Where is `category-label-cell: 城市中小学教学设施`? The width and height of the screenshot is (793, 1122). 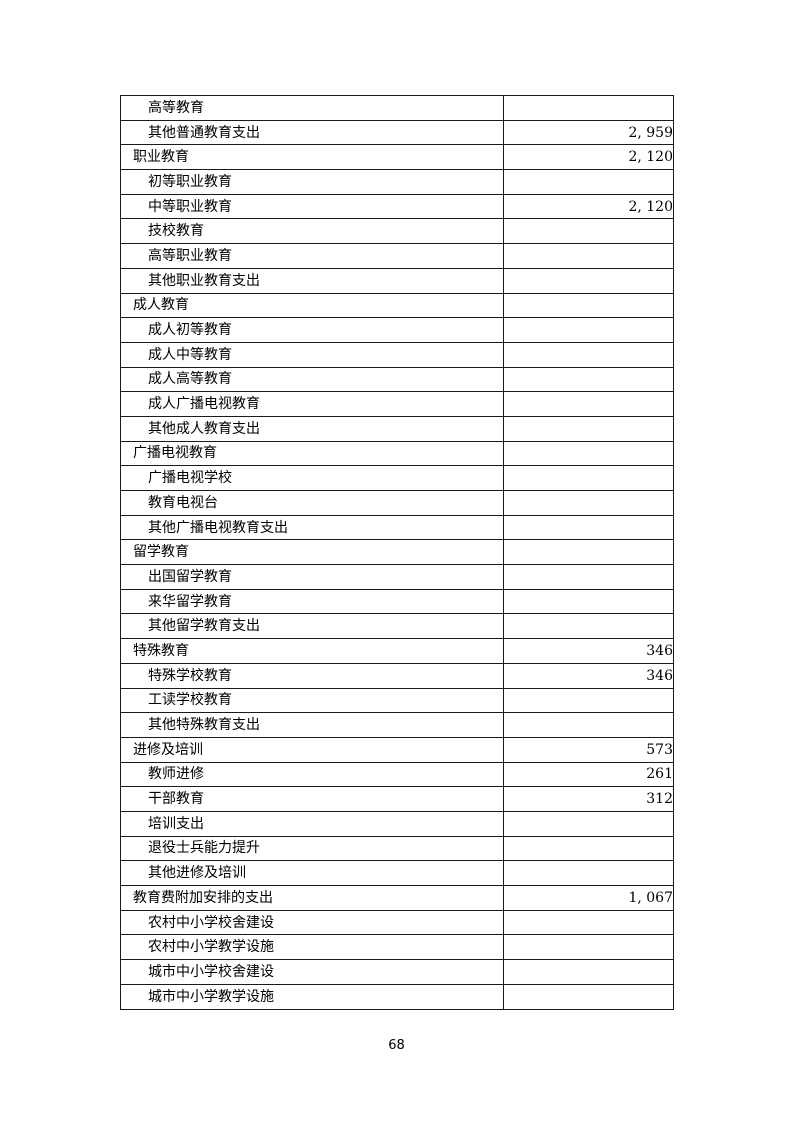 category-label-cell: 城市中小学教学设施 is located at coordinates (312, 997).